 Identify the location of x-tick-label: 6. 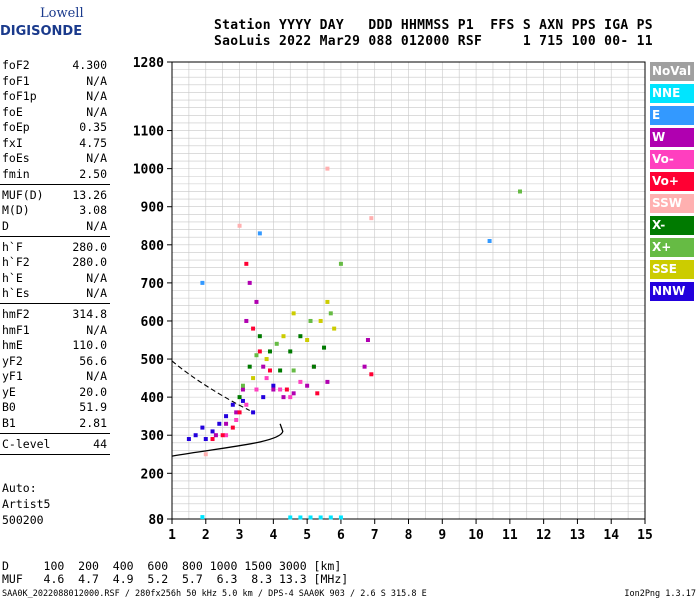
(341, 535).